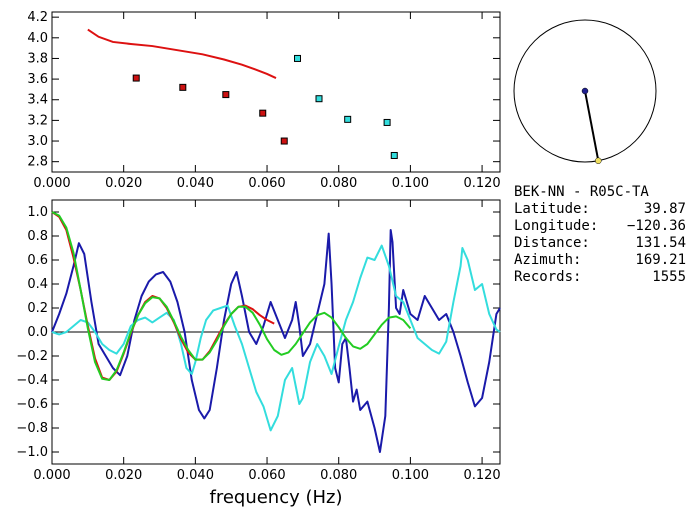 The width and height of the screenshot is (696, 519). What do you see at coordinates (32, 428) in the screenshot?
I see `bottom-ytick-label: −0.8` at bounding box center [32, 428].